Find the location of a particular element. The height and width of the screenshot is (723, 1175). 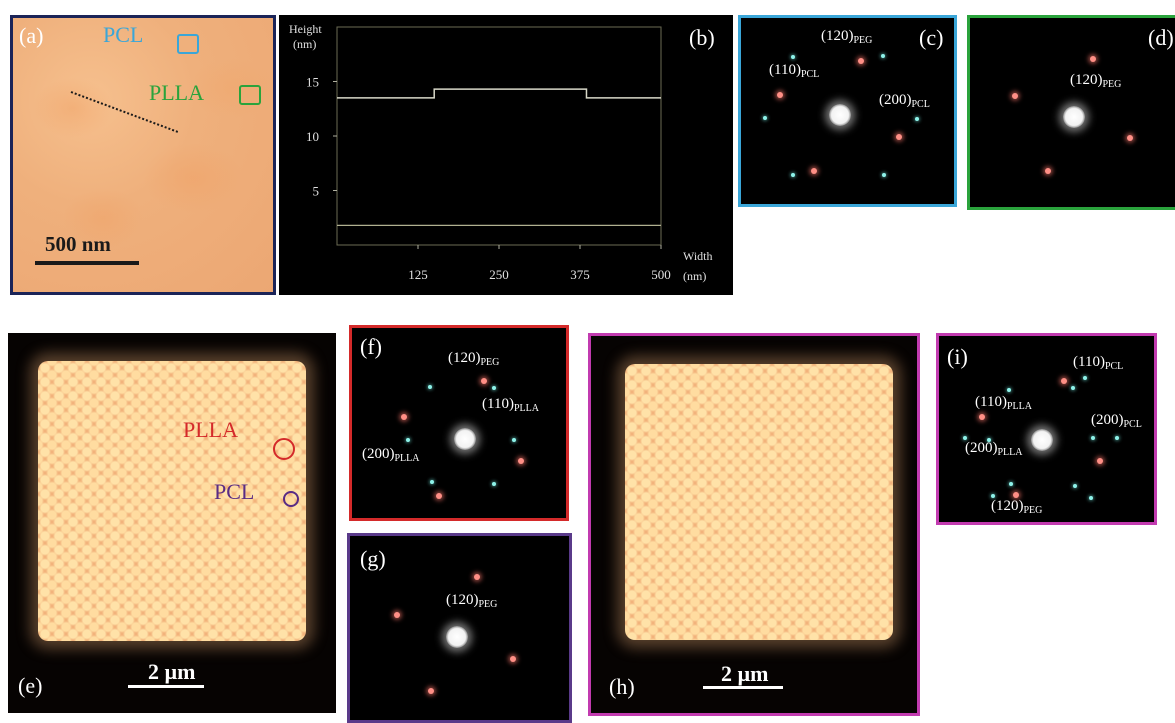

panel-label-f: (f) is located at coordinates (371, 346).